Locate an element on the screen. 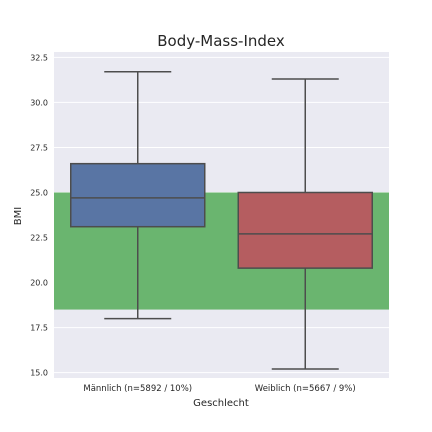  y-tick-label: 22.5 is located at coordinates (39, 238).